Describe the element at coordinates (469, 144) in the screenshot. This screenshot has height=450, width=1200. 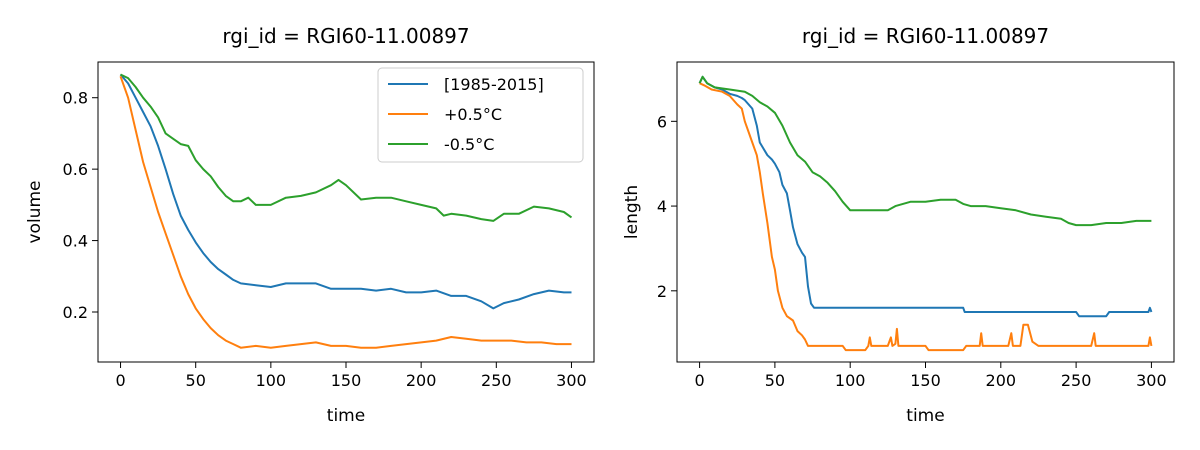
I see `legend-label: -0.5°C` at that location.